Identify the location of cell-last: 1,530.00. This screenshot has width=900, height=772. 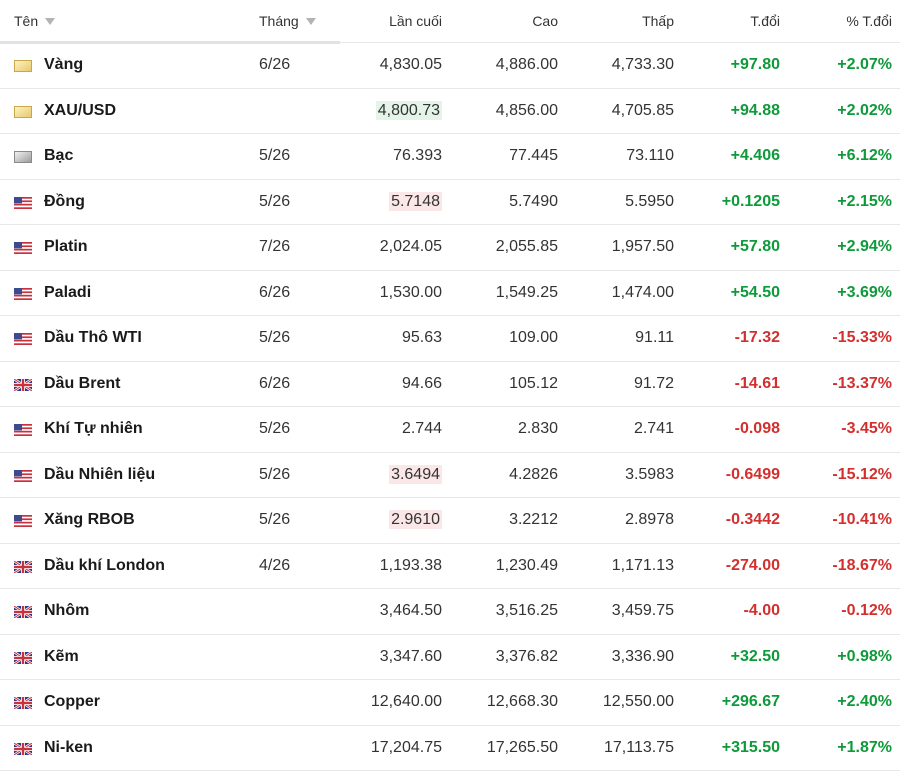
(391, 293).